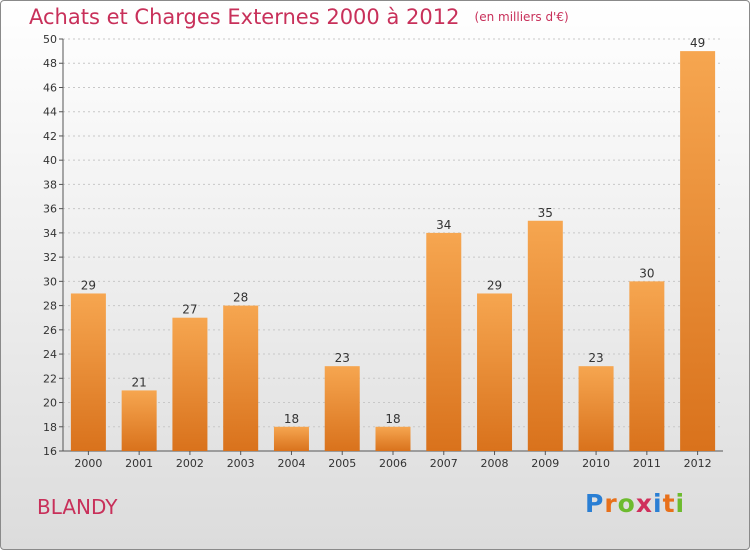 The image size is (750, 550). What do you see at coordinates (50, 257) in the screenshot?
I see `y-tick-label: 32` at bounding box center [50, 257].